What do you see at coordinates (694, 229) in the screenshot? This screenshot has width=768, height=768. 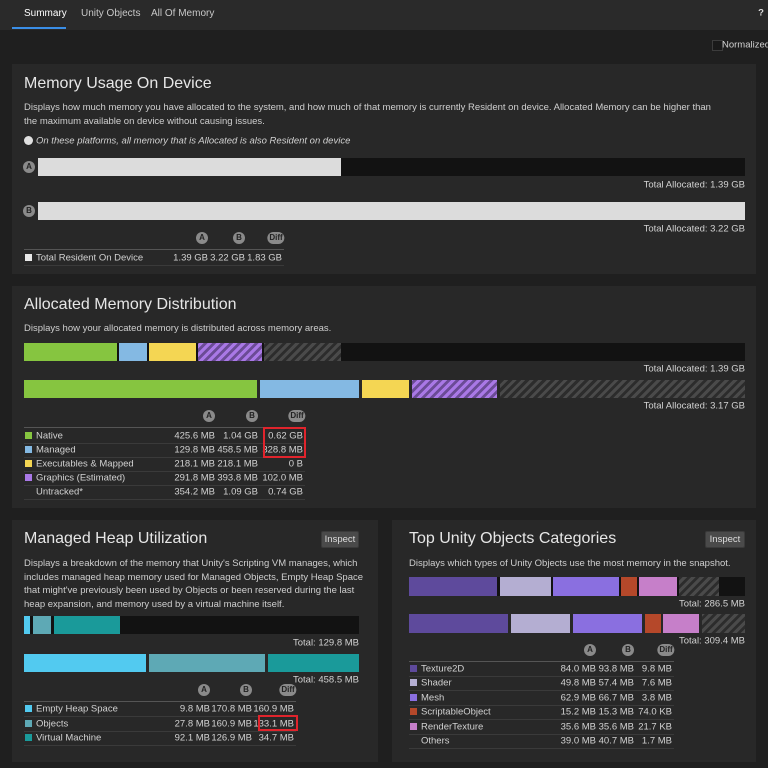 I see `total-label: Total Allocated: 3.22 GB` at bounding box center [694, 229].